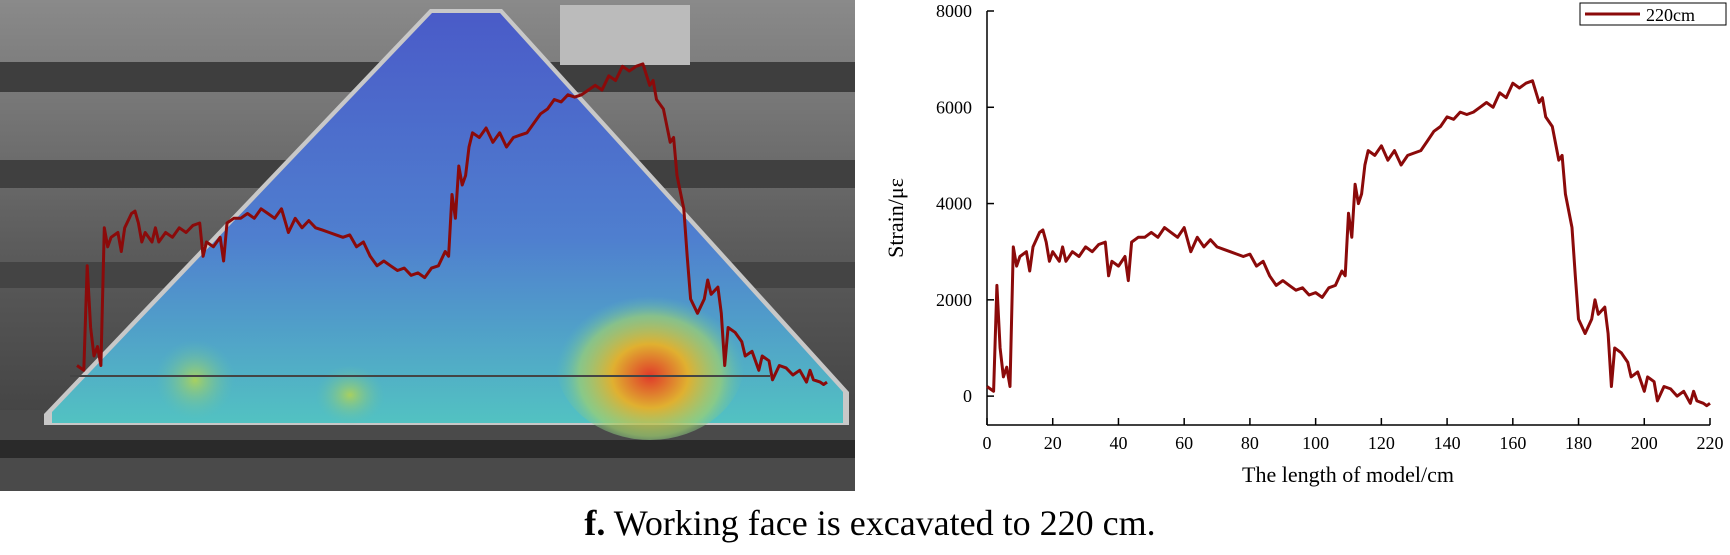  I want to click on y-tick-label: 2000, so click(954, 300).